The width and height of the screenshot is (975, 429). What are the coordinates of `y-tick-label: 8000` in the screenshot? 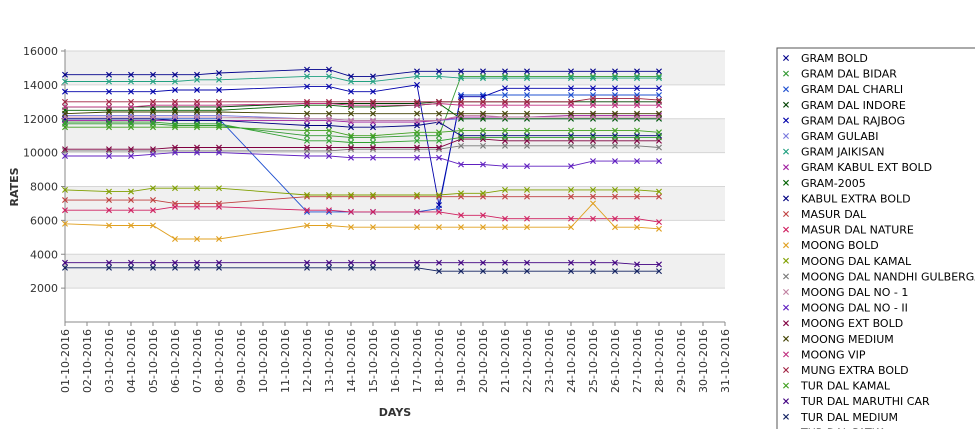 It's located at (44, 187).